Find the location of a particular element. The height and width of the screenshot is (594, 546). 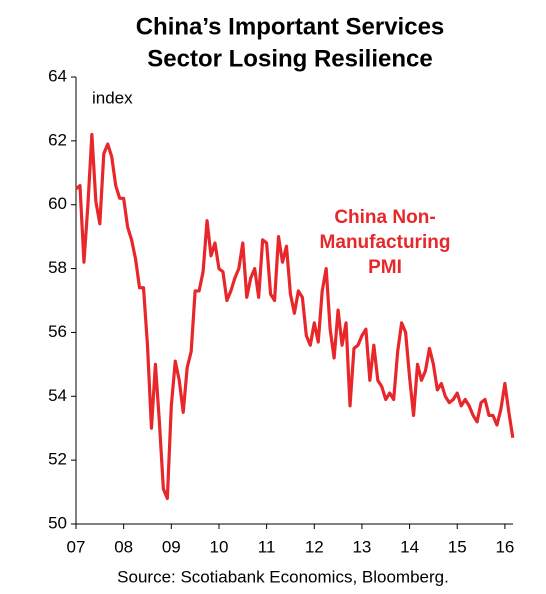

x-tick-label: 08 is located at coordinates (123, 546).